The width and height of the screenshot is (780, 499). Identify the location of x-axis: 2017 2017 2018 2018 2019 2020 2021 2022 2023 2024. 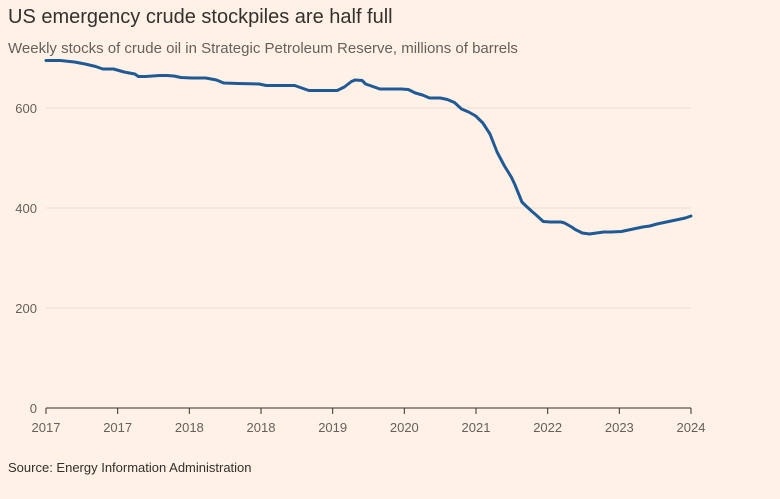
(369, 421).